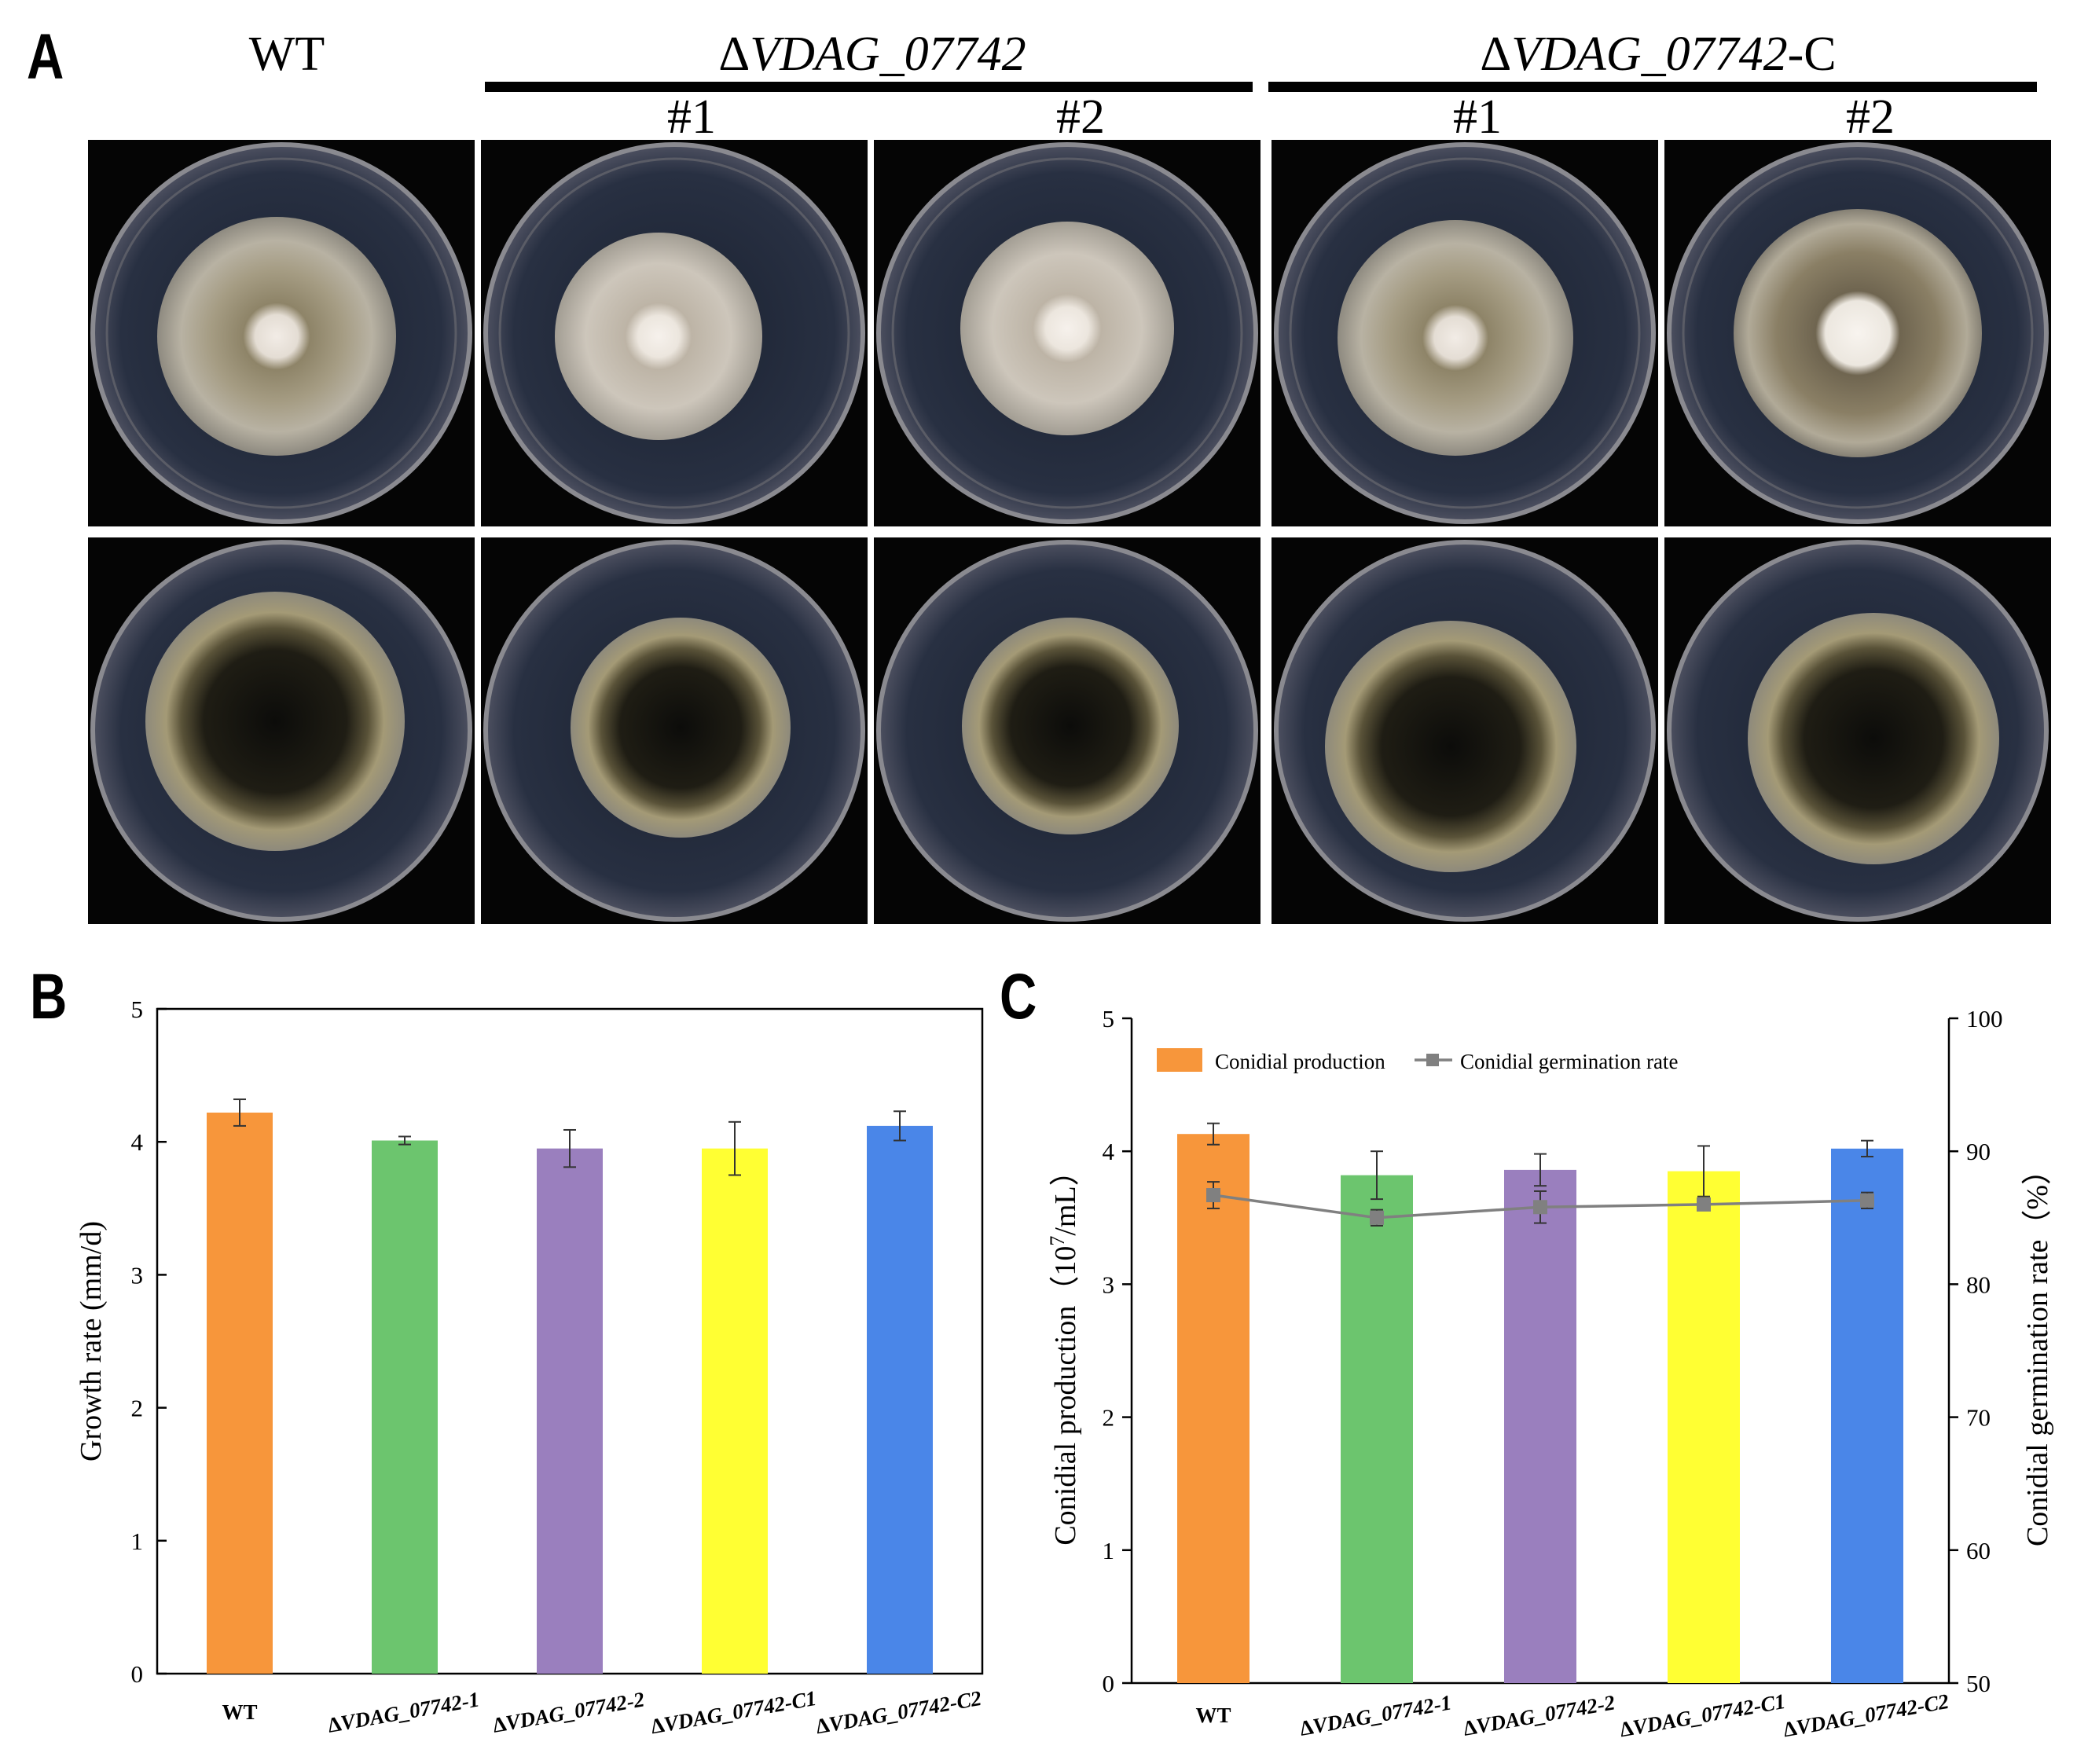  I want to click on plate-top-ko2, so click(1067, 333).